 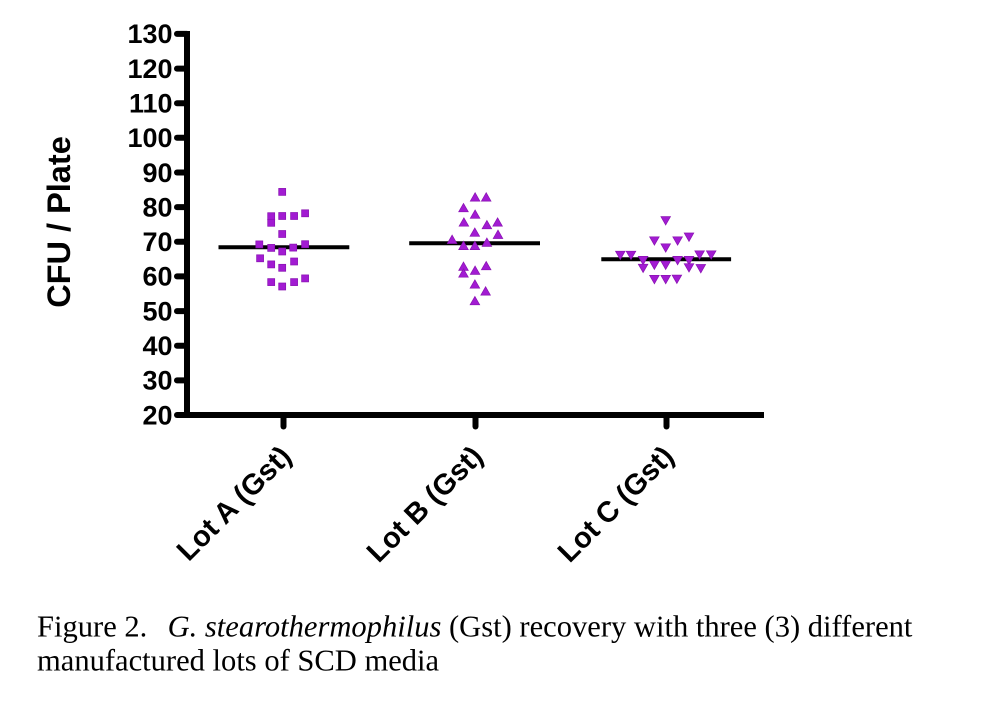 I want to click on svg-text: 100, so click(x=149, y=138).